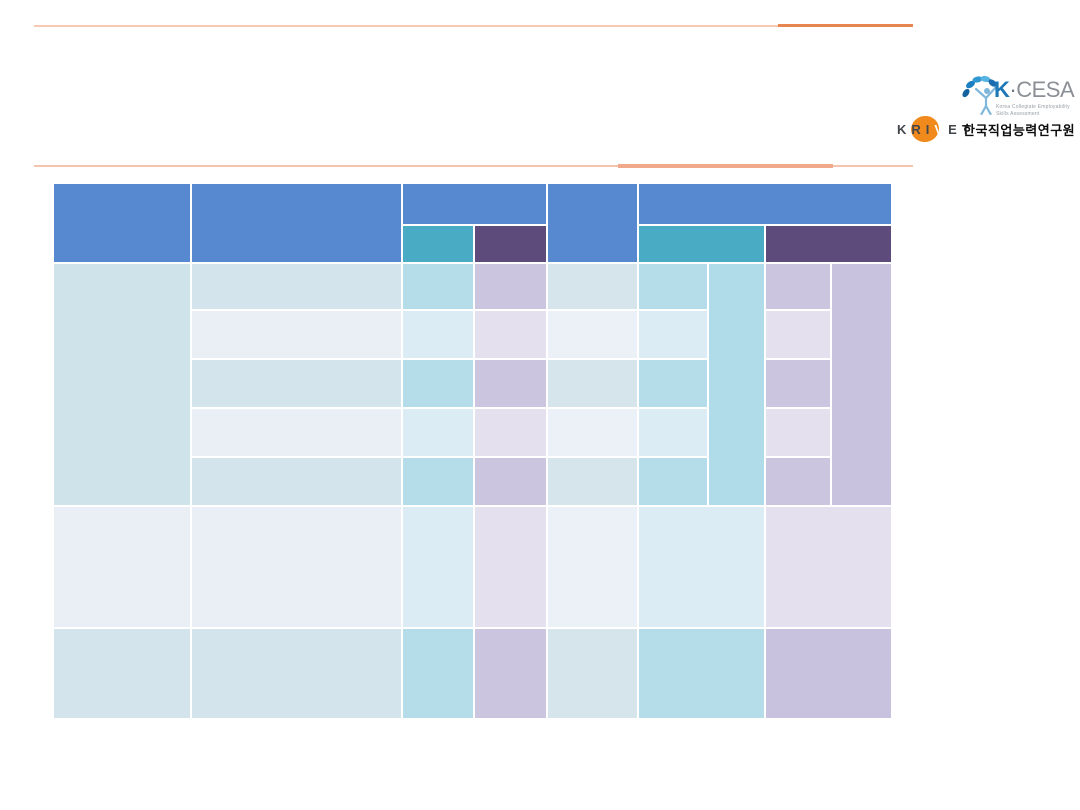 The image size is (1080, 810). What do you see at coordinates (1033, 107) in the screenshot?
I see `kcesa-subtitle-line1: Korea Collegiate Employability` at bounding box center [1033, 107].